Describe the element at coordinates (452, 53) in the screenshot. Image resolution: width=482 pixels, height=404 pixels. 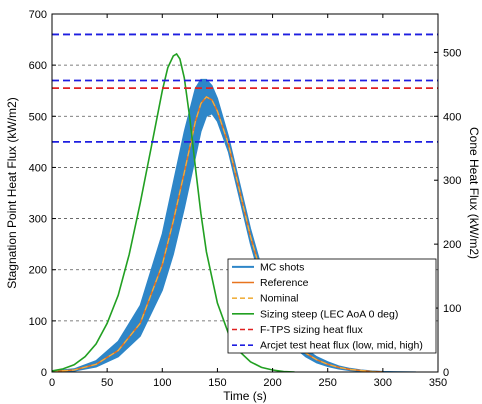
I see `y-tick-label-right-500: 500` at that location.